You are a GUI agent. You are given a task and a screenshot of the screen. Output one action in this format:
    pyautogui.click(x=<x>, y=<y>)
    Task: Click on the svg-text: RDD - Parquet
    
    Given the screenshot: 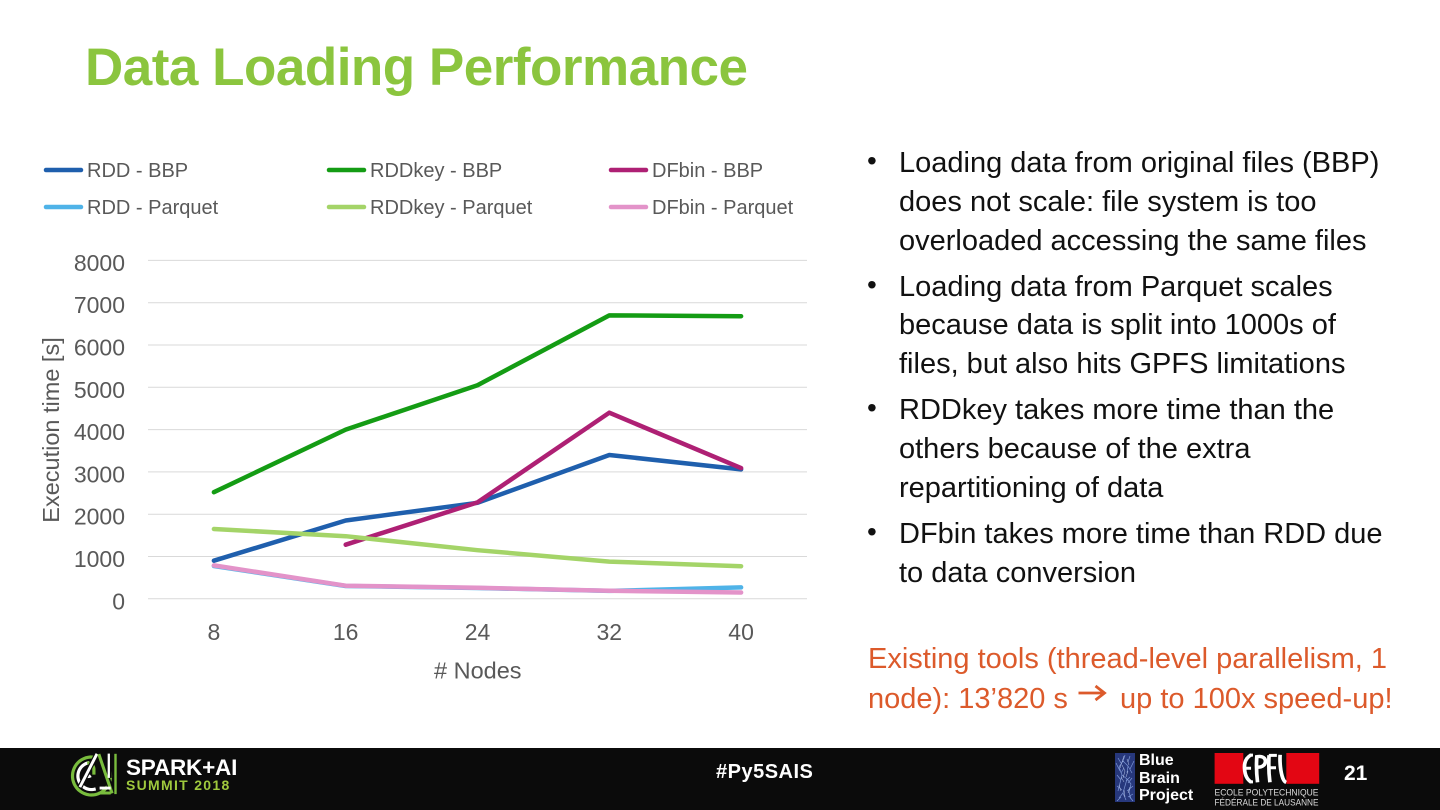 What is the action you would take?
    pyautogui.click(x=153, y=208)
    